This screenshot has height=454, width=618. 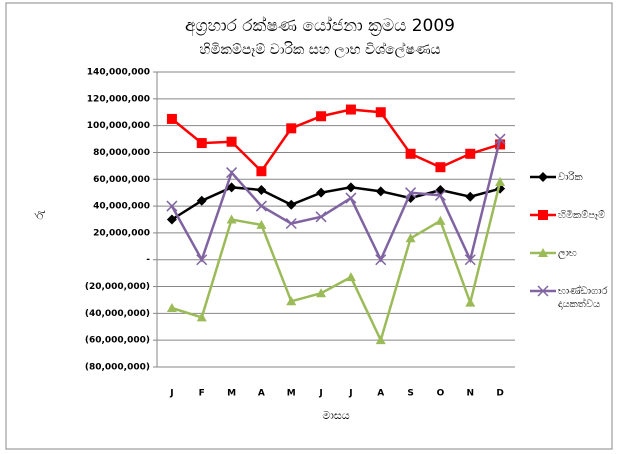 I want to click on legend-label: හිමිකම්පෑම්, so click(x=582, y=215).